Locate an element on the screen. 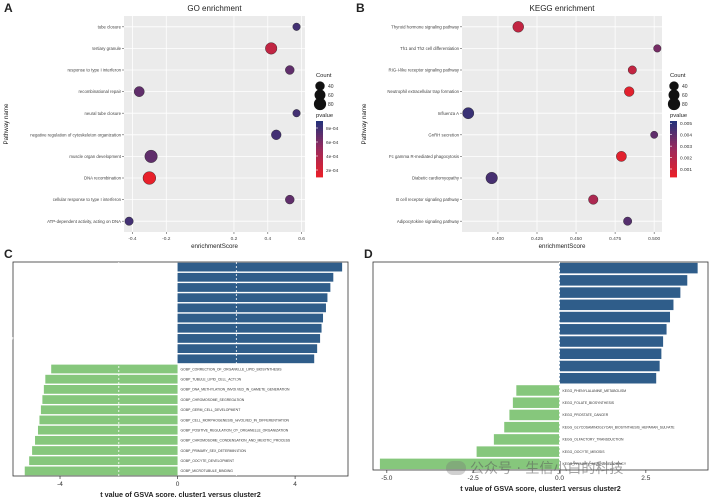 The height and width of the screenshot is (497, 712). colorbar-label: 0.003 is located at coordinates (686, 147).